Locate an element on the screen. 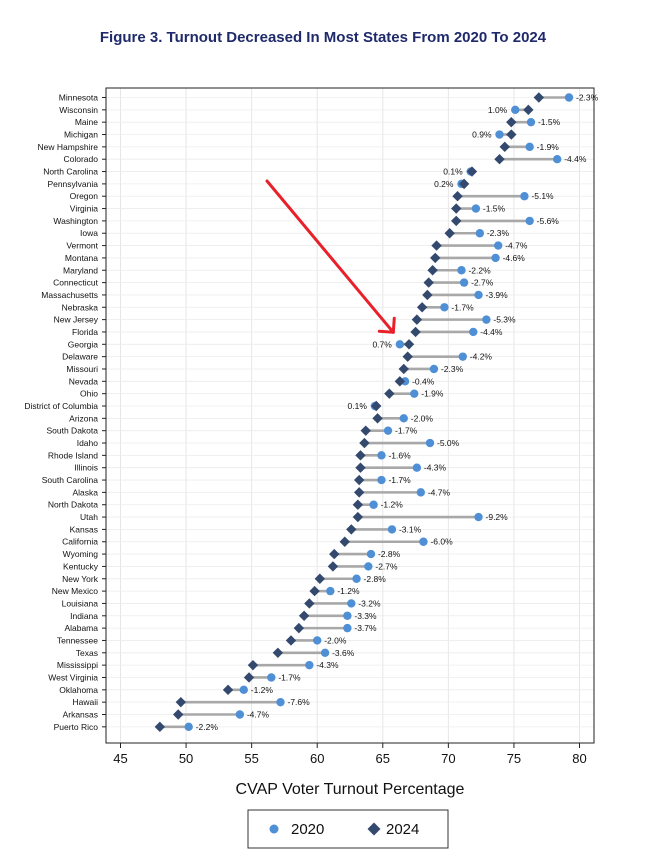 The image size is (648, 858). x-tick-label: 45 is located at coordinates (120, 758).